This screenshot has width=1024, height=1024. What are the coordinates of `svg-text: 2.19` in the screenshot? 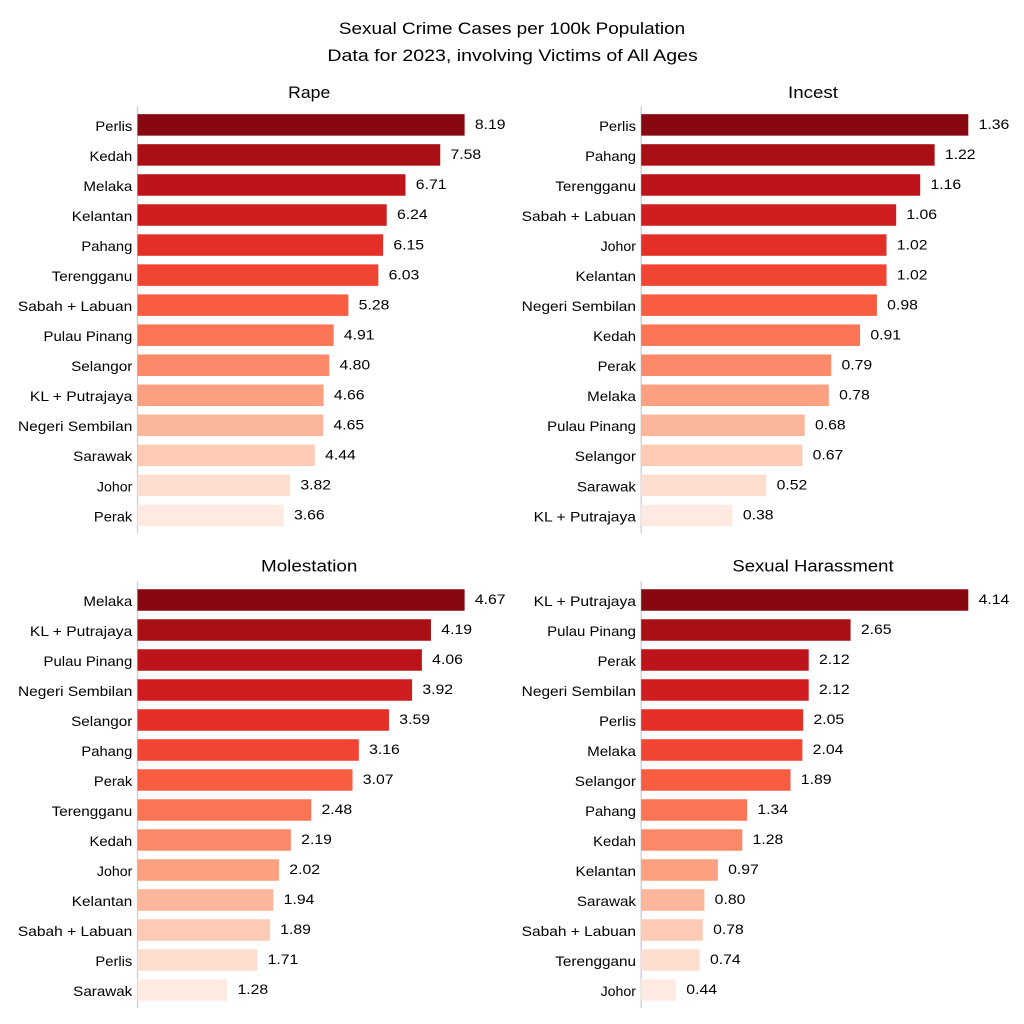 It's located at (316, 839).